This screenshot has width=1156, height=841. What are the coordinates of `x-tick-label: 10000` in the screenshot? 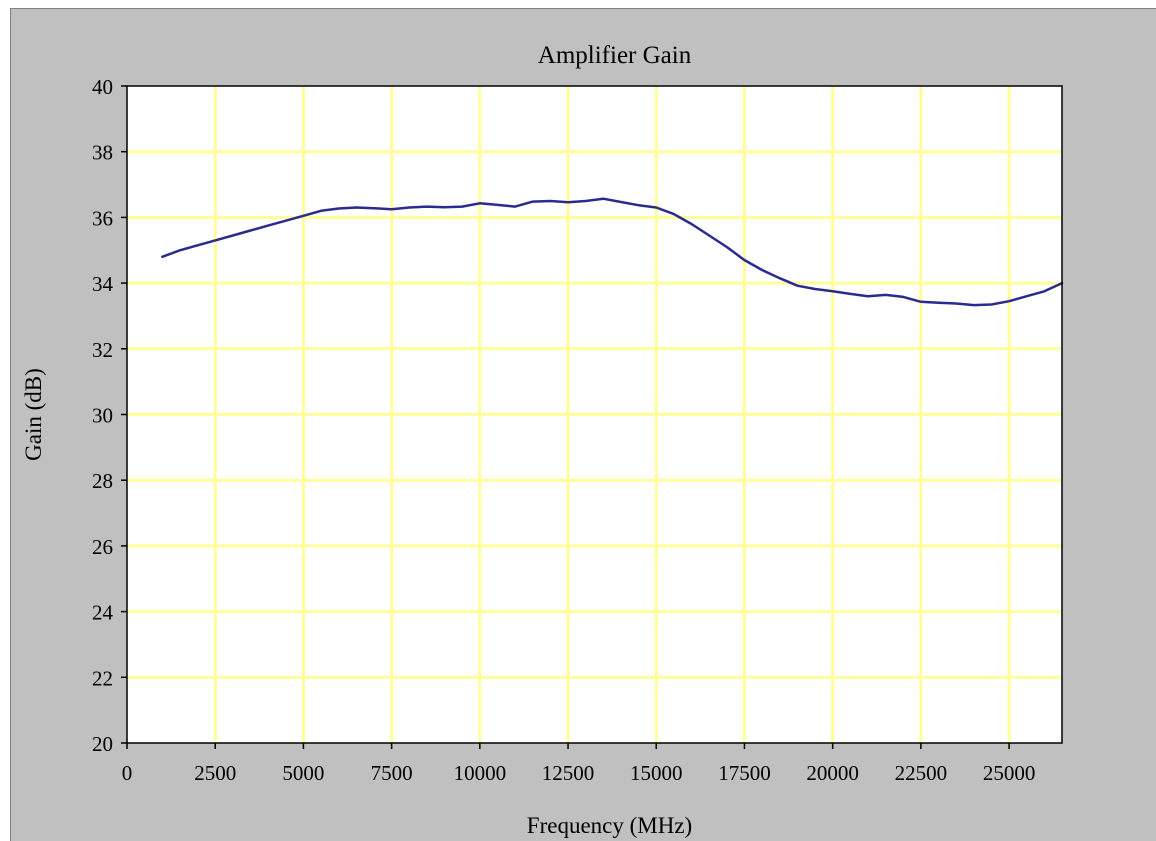 It's located at (480, 773).